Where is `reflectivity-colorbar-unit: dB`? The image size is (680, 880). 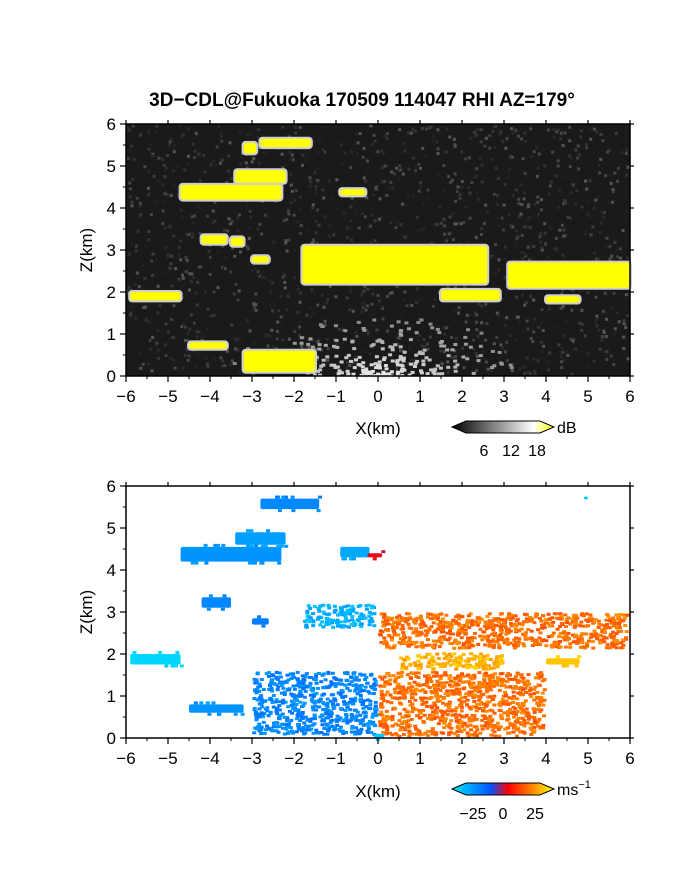
reflectivity-colorbar-unit: dB is located at coordinates (567, 428).